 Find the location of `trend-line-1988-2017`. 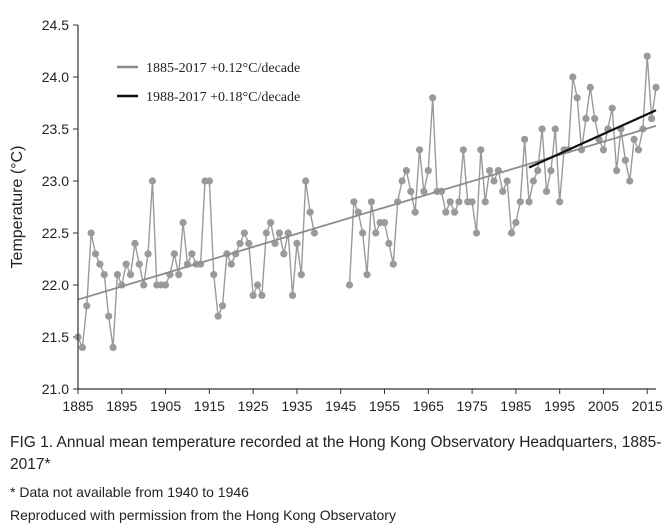

trend-line-1988-2017 is located at coordinates (592, 139).